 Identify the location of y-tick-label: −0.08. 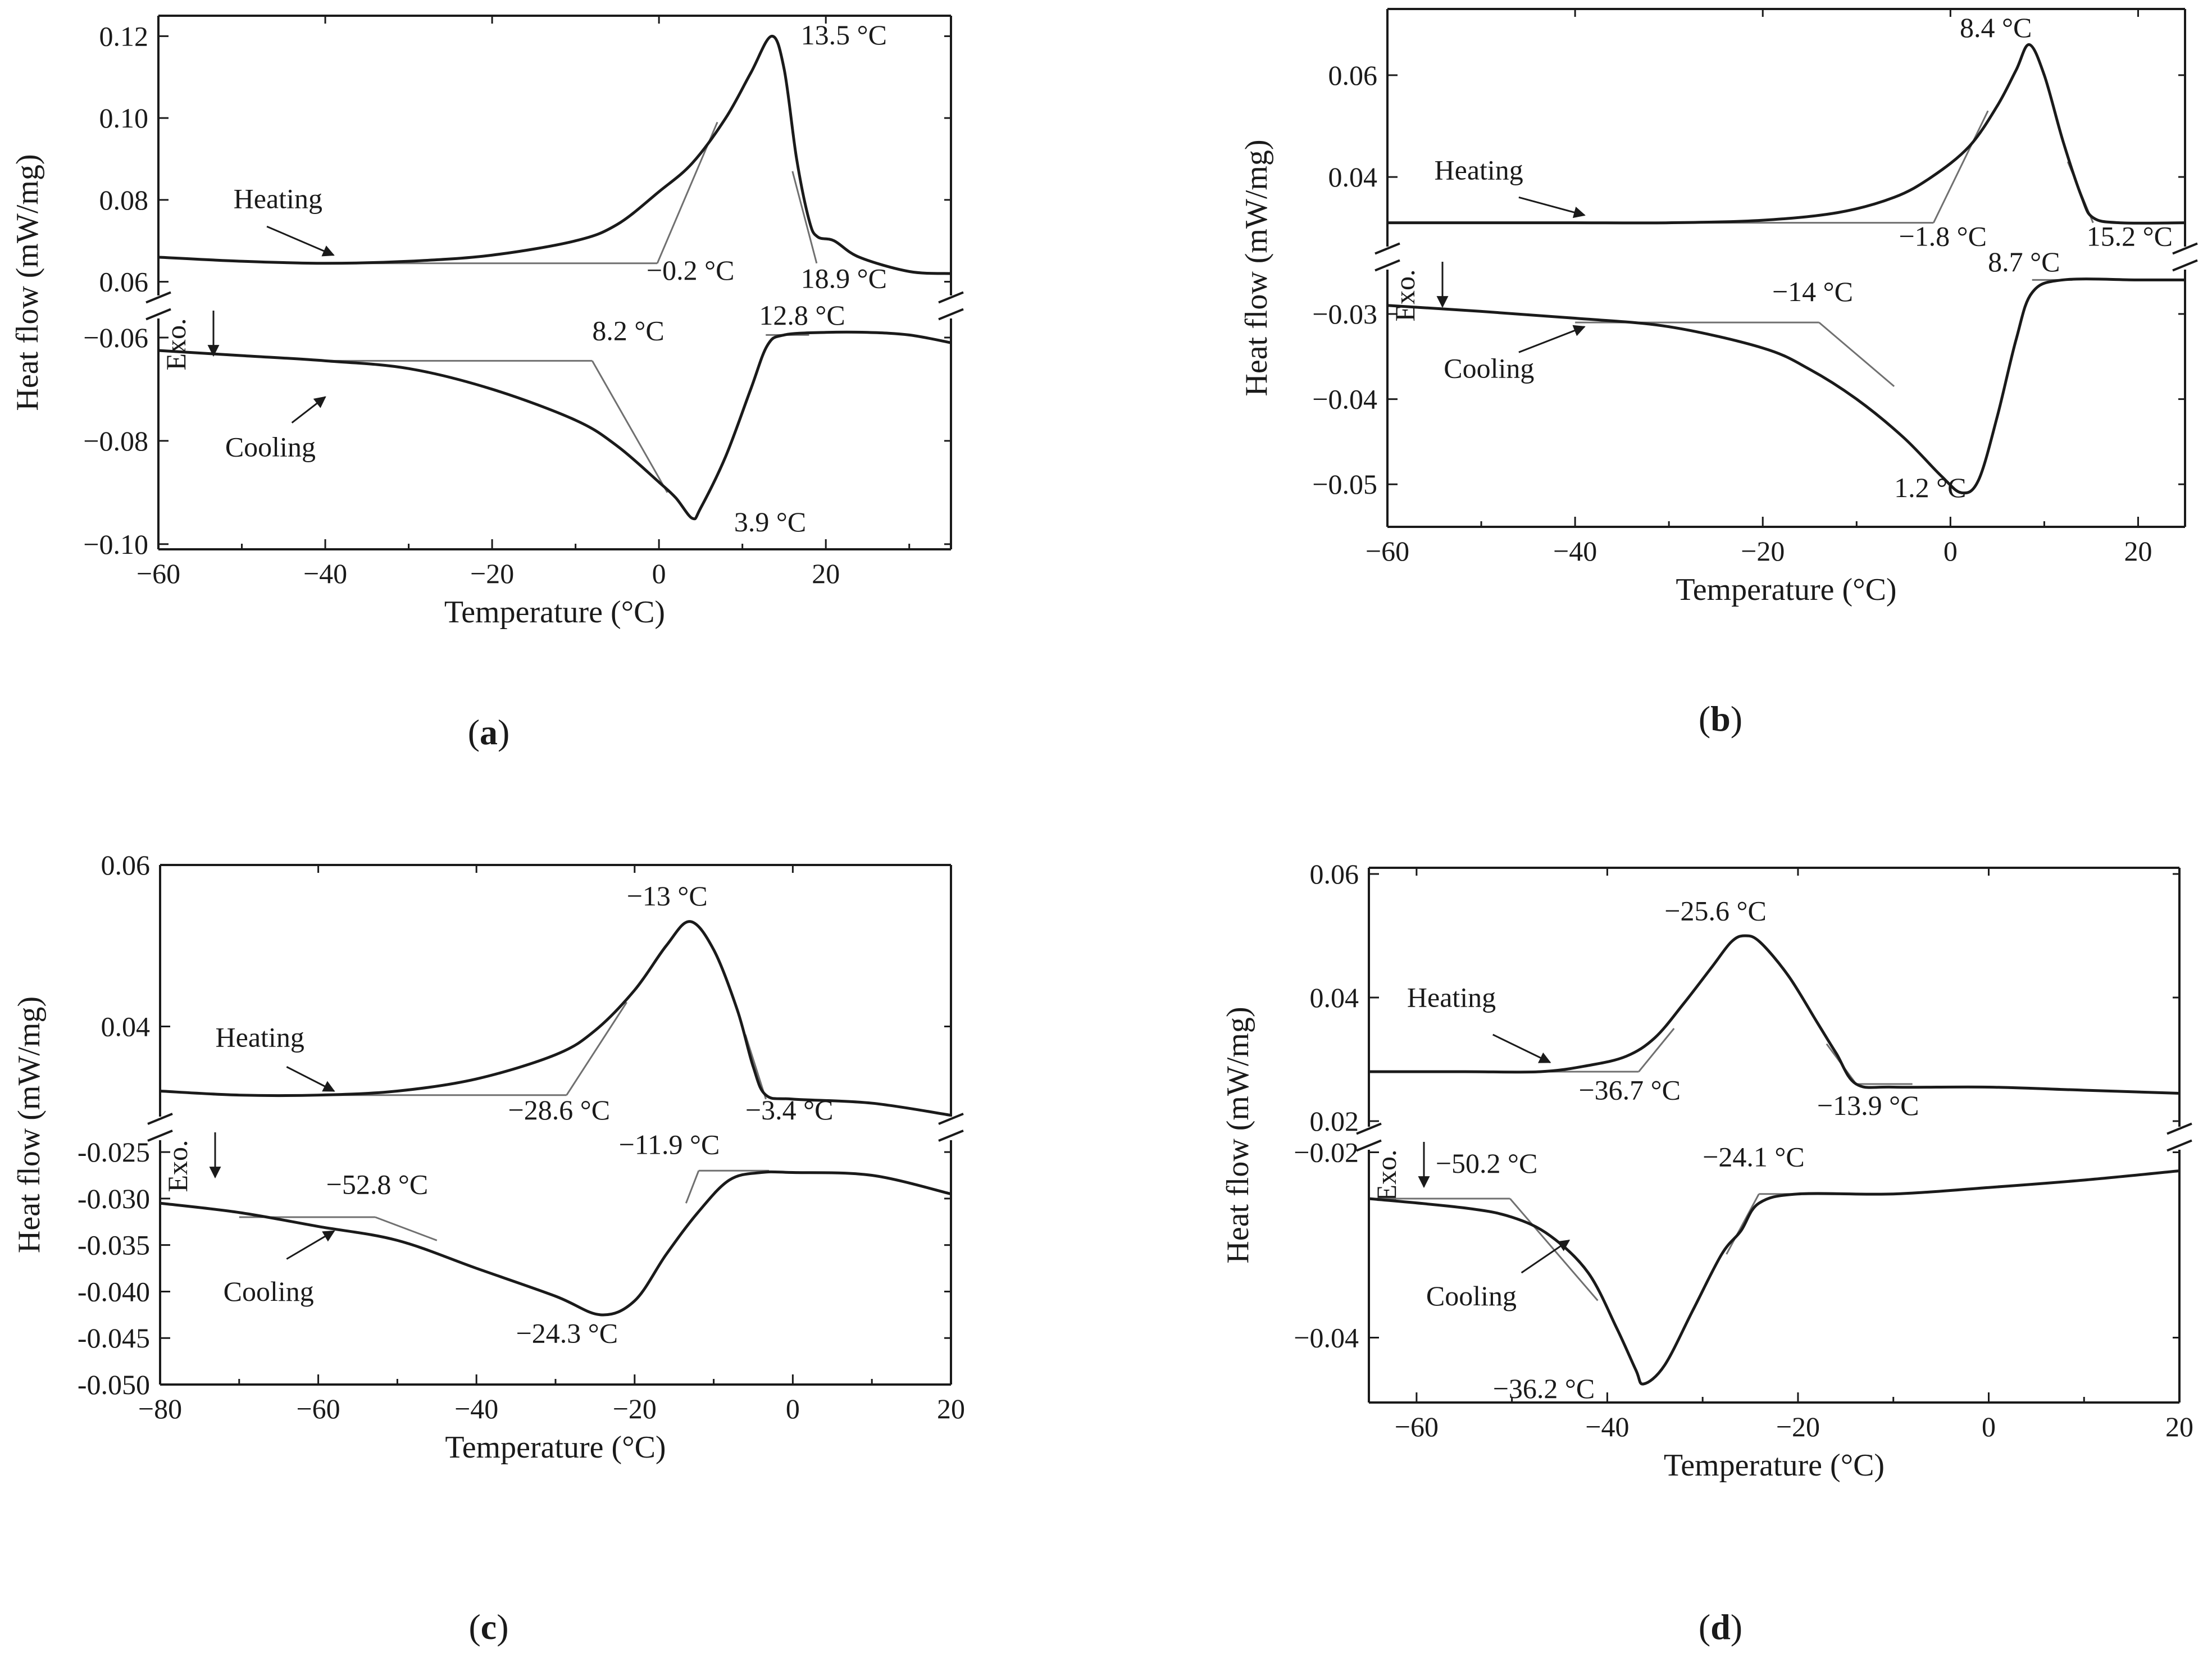
(115, 441).